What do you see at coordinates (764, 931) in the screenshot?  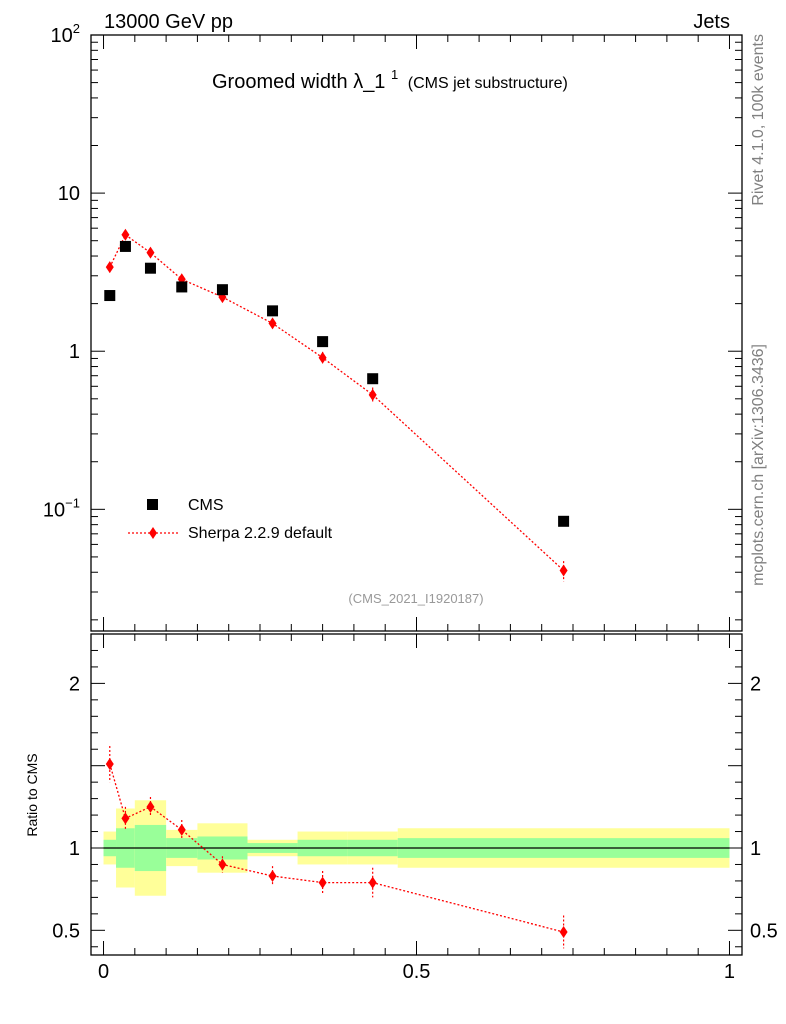 I see `ratio-y-tick-label-right: 0.5` at bounding box center [764, 931].